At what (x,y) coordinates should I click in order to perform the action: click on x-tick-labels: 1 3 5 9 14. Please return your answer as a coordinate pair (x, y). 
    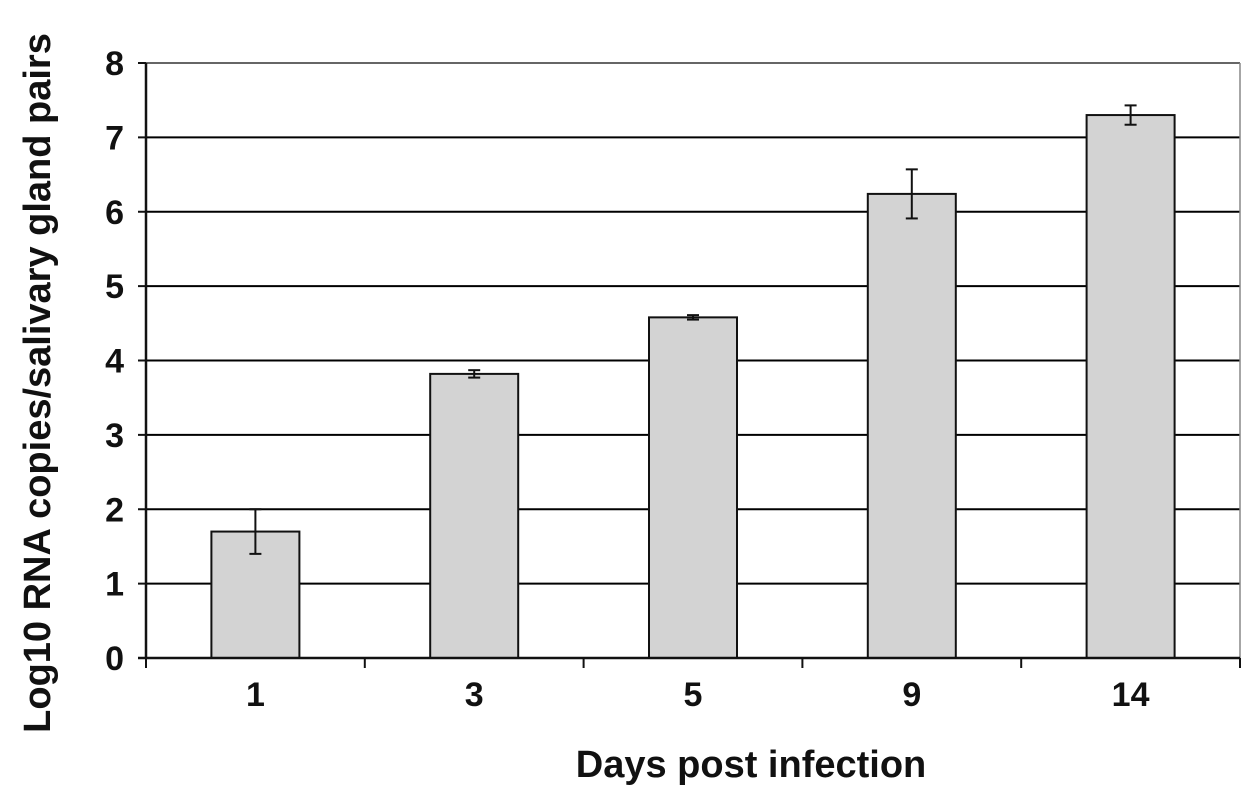
    Looking at the image, I should click on (698, 695).